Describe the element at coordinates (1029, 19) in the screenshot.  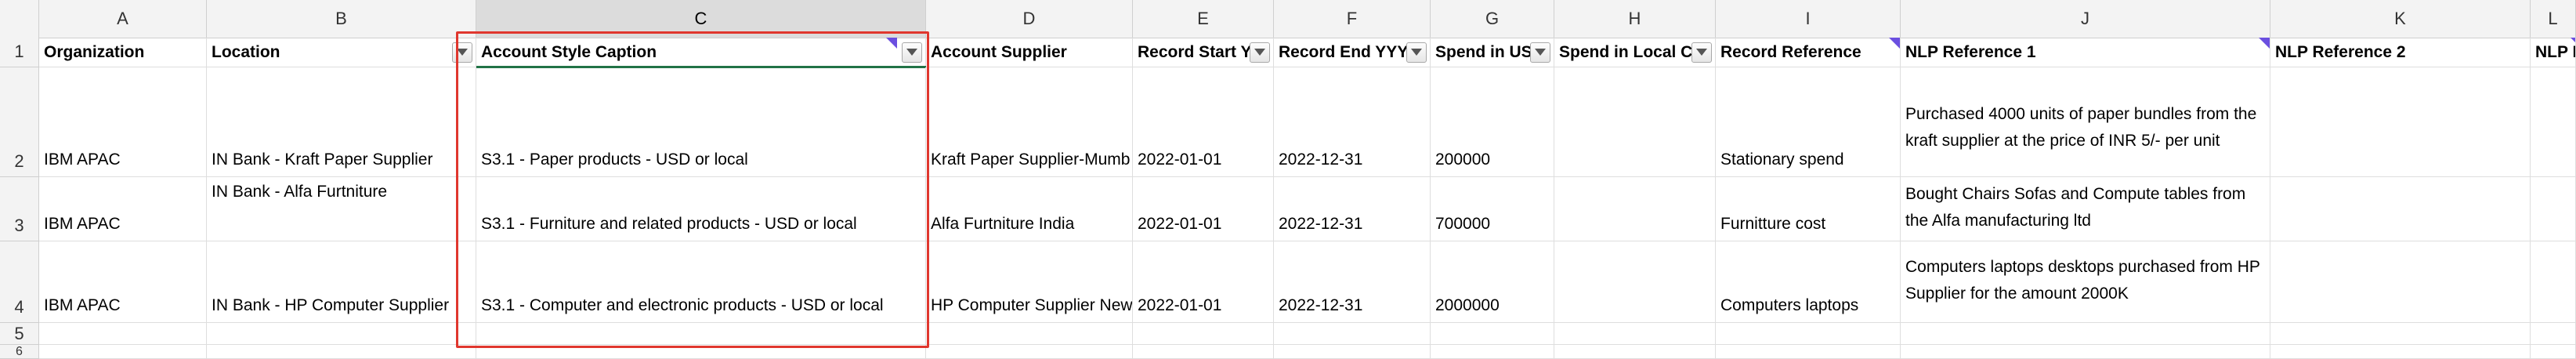
I see `column-header-d: D` at that location.